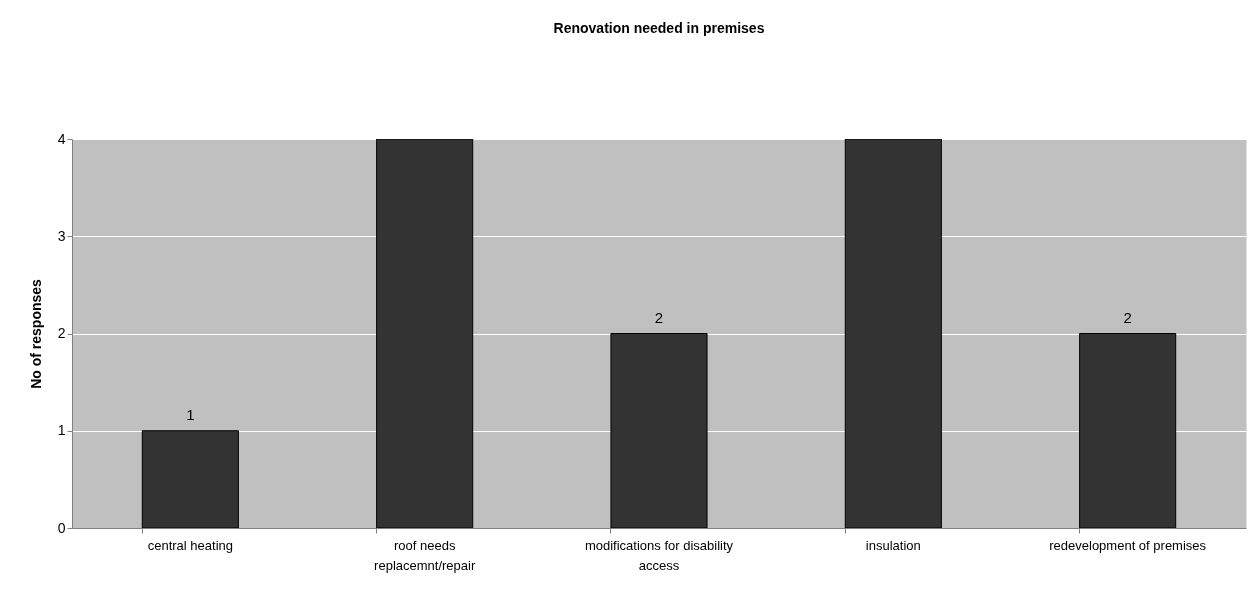 The image size is (1256, 592). Describe the element at coordinates (61, 527) in the screenshot. I see `y-tick-label: 0` at that location.